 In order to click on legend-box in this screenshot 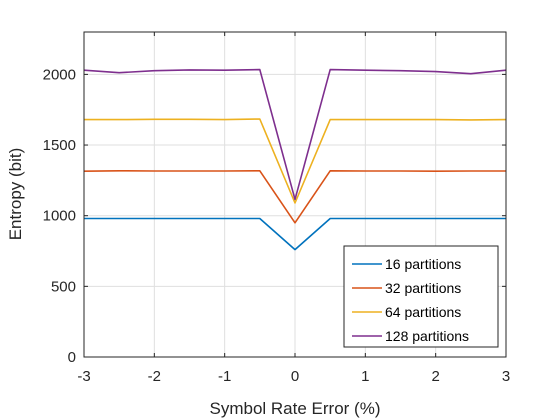, I will do `click(421, 296)`.